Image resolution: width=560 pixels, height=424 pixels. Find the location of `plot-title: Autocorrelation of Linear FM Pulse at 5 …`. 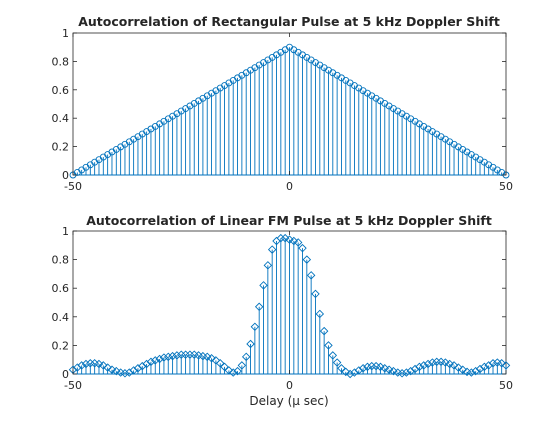

plot-title: Autocorrelation of Linear FM Pulse at 5 … is located at coordinates (289, 220).